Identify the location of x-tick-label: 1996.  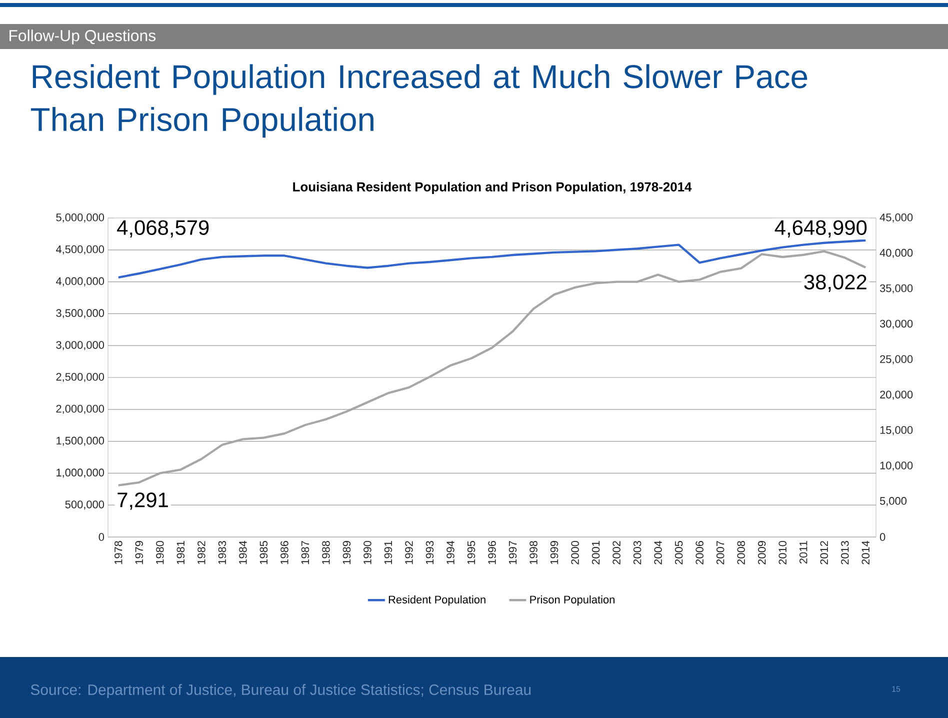
(492, 552).